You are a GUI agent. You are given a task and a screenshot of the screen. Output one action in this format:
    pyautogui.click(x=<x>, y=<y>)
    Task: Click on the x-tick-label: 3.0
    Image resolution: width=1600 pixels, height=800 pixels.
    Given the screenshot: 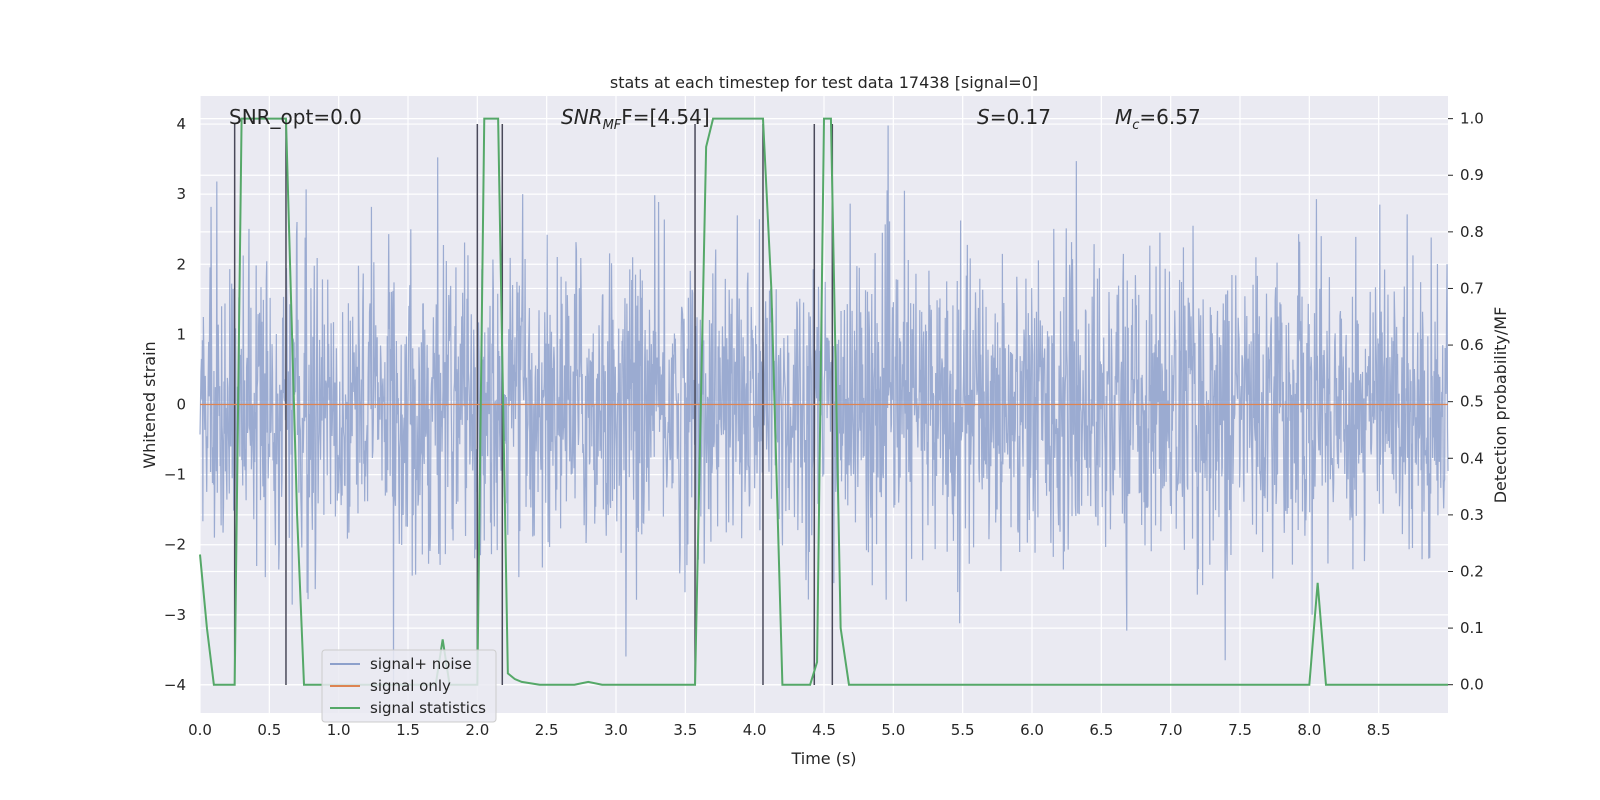 What is the action you would take?
    pyautogui.click(x=616, y=730)
    